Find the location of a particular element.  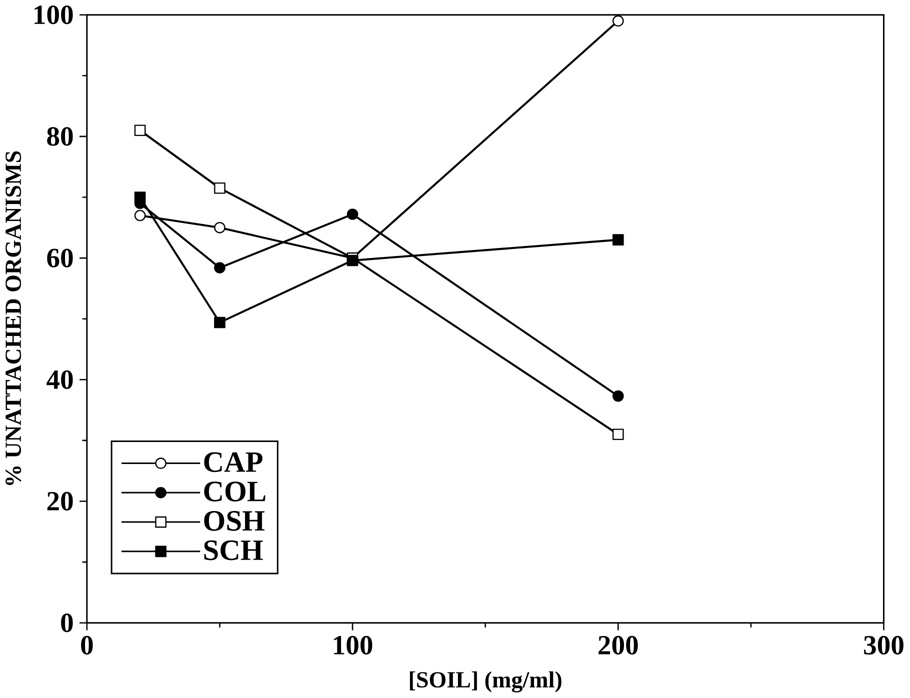

legend-label: COL is located at coordinates (235, 492).